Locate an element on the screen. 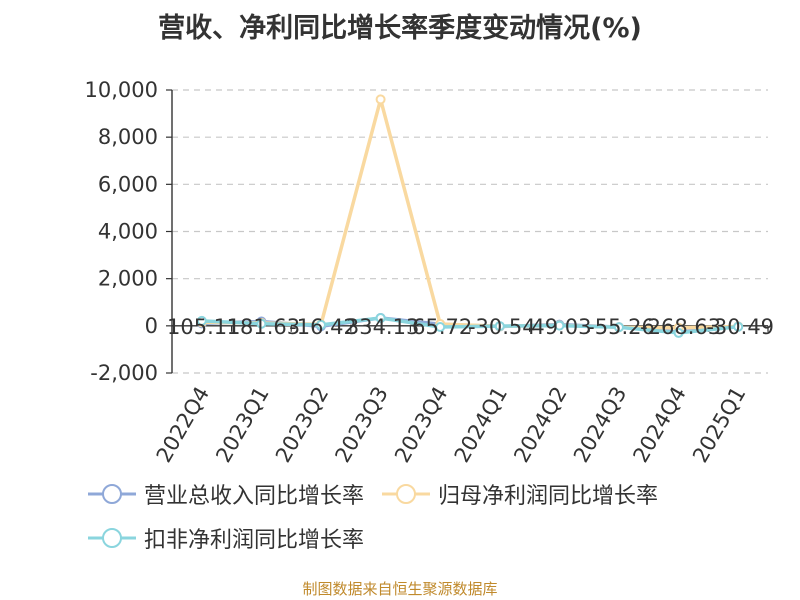  legend-item: 归母净利润同比增长率 is located at coordinates (520, 494).